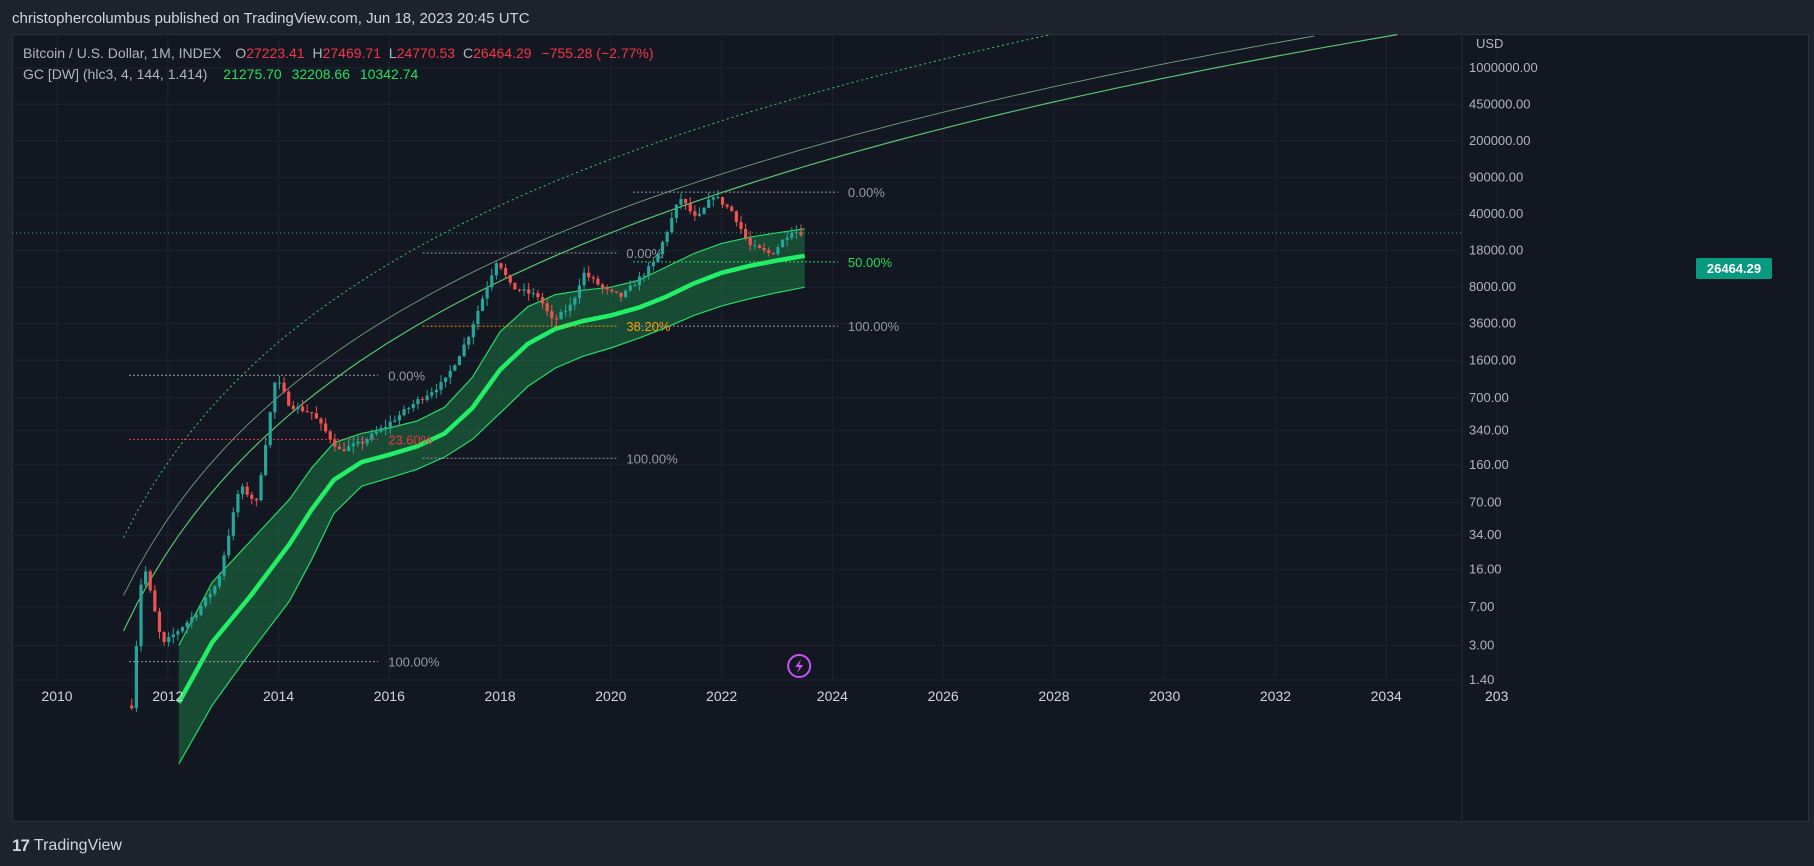 Image resolution: width=1814 pixels, height=866 pixels. I want to click on low-key: L, so click(392, 53).